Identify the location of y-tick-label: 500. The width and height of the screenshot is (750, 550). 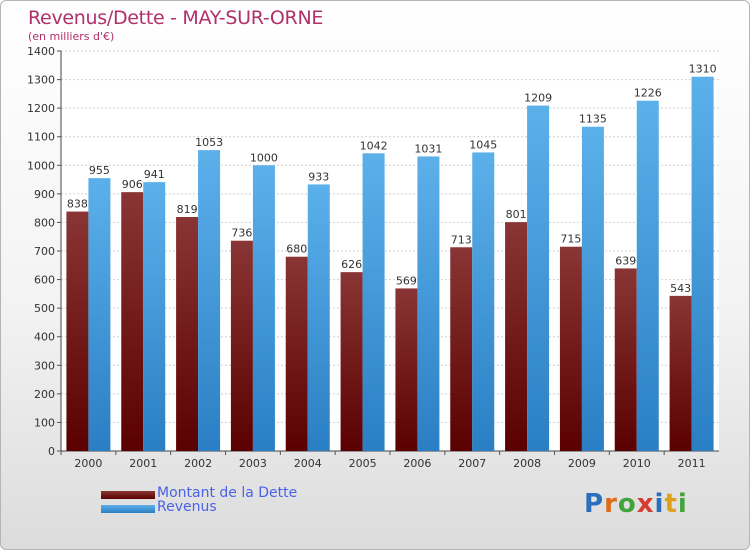
(44, 308).